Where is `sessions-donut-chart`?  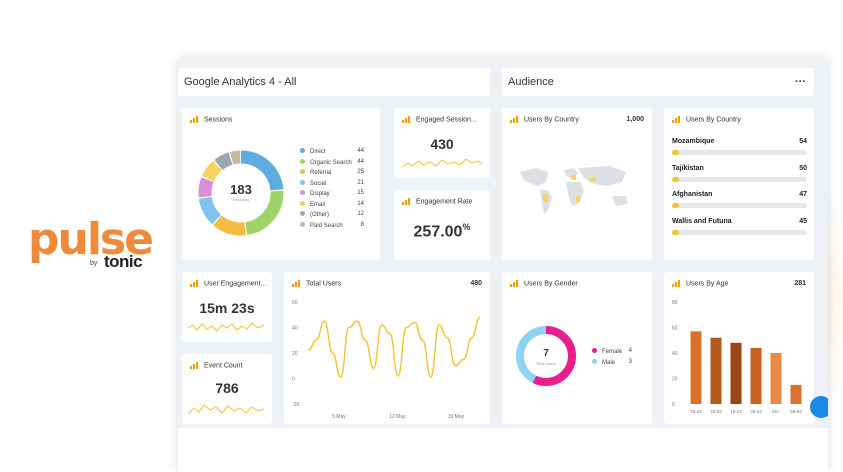 sessions-donut-chart is located at coordinates (241, 193).